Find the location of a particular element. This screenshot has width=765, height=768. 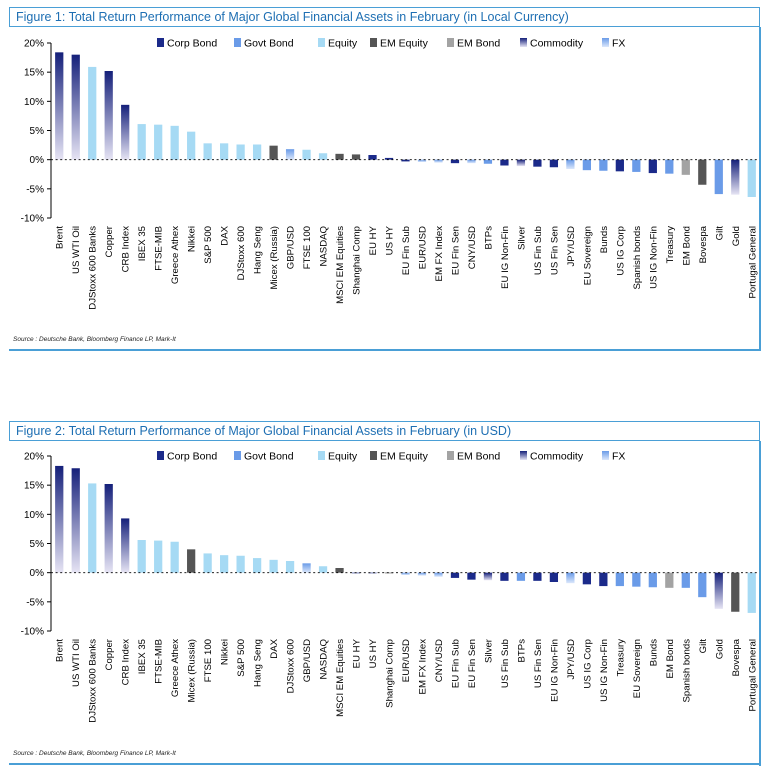

x-tick-label-em-bond: EM Bond is located at coordinates (670, 658).